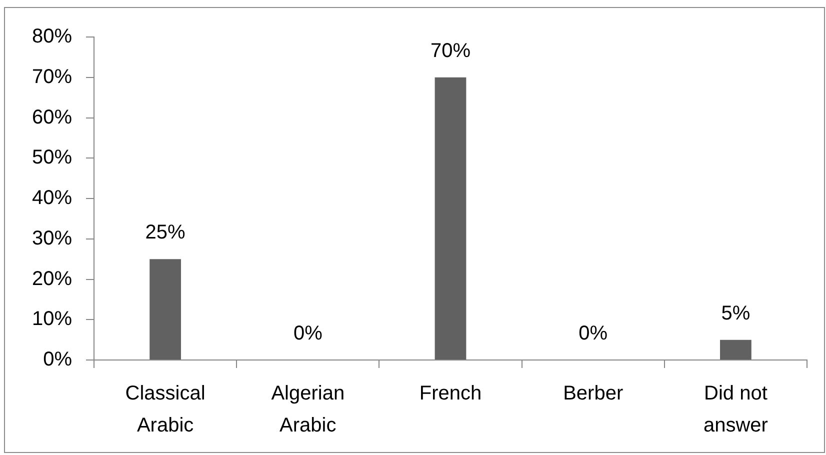  I want to click on x-tick-label: Classical Arabic, so click(165, 409).